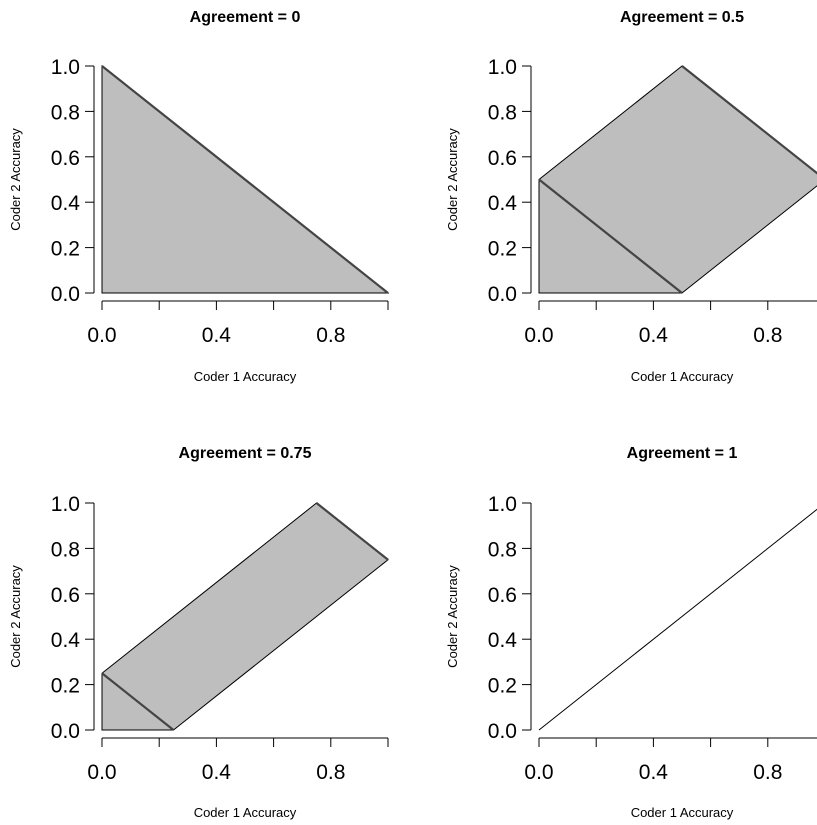 The image size is (817, 825). Describe the element at coordinates (682, 453) in the screenshot. I see `panel-title: Agreement = 1` at that location.